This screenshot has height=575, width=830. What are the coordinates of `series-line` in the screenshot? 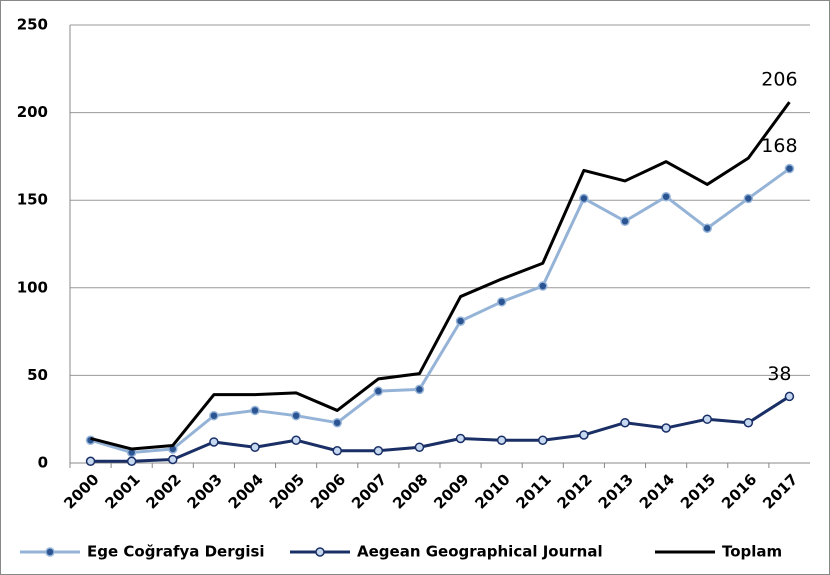 It's located at (440, 429).